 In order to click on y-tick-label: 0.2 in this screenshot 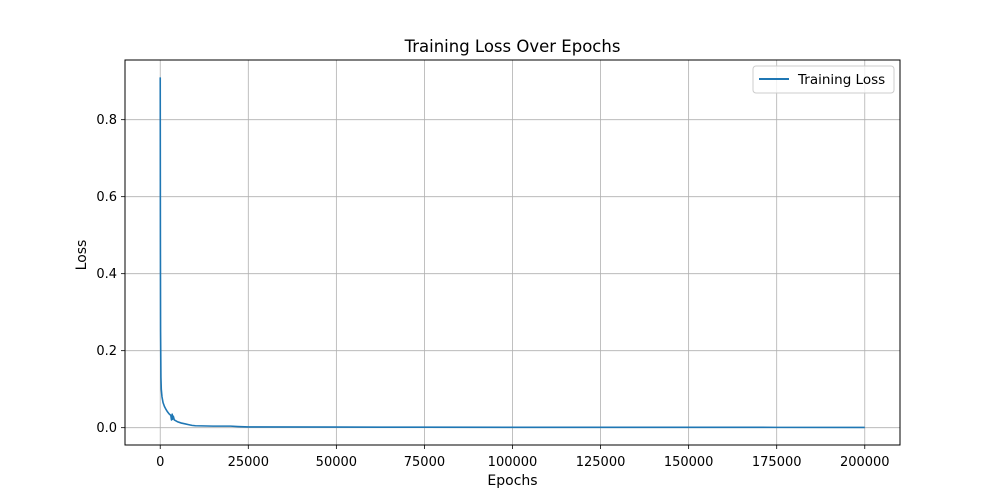, I will do `click(106, 351)`.